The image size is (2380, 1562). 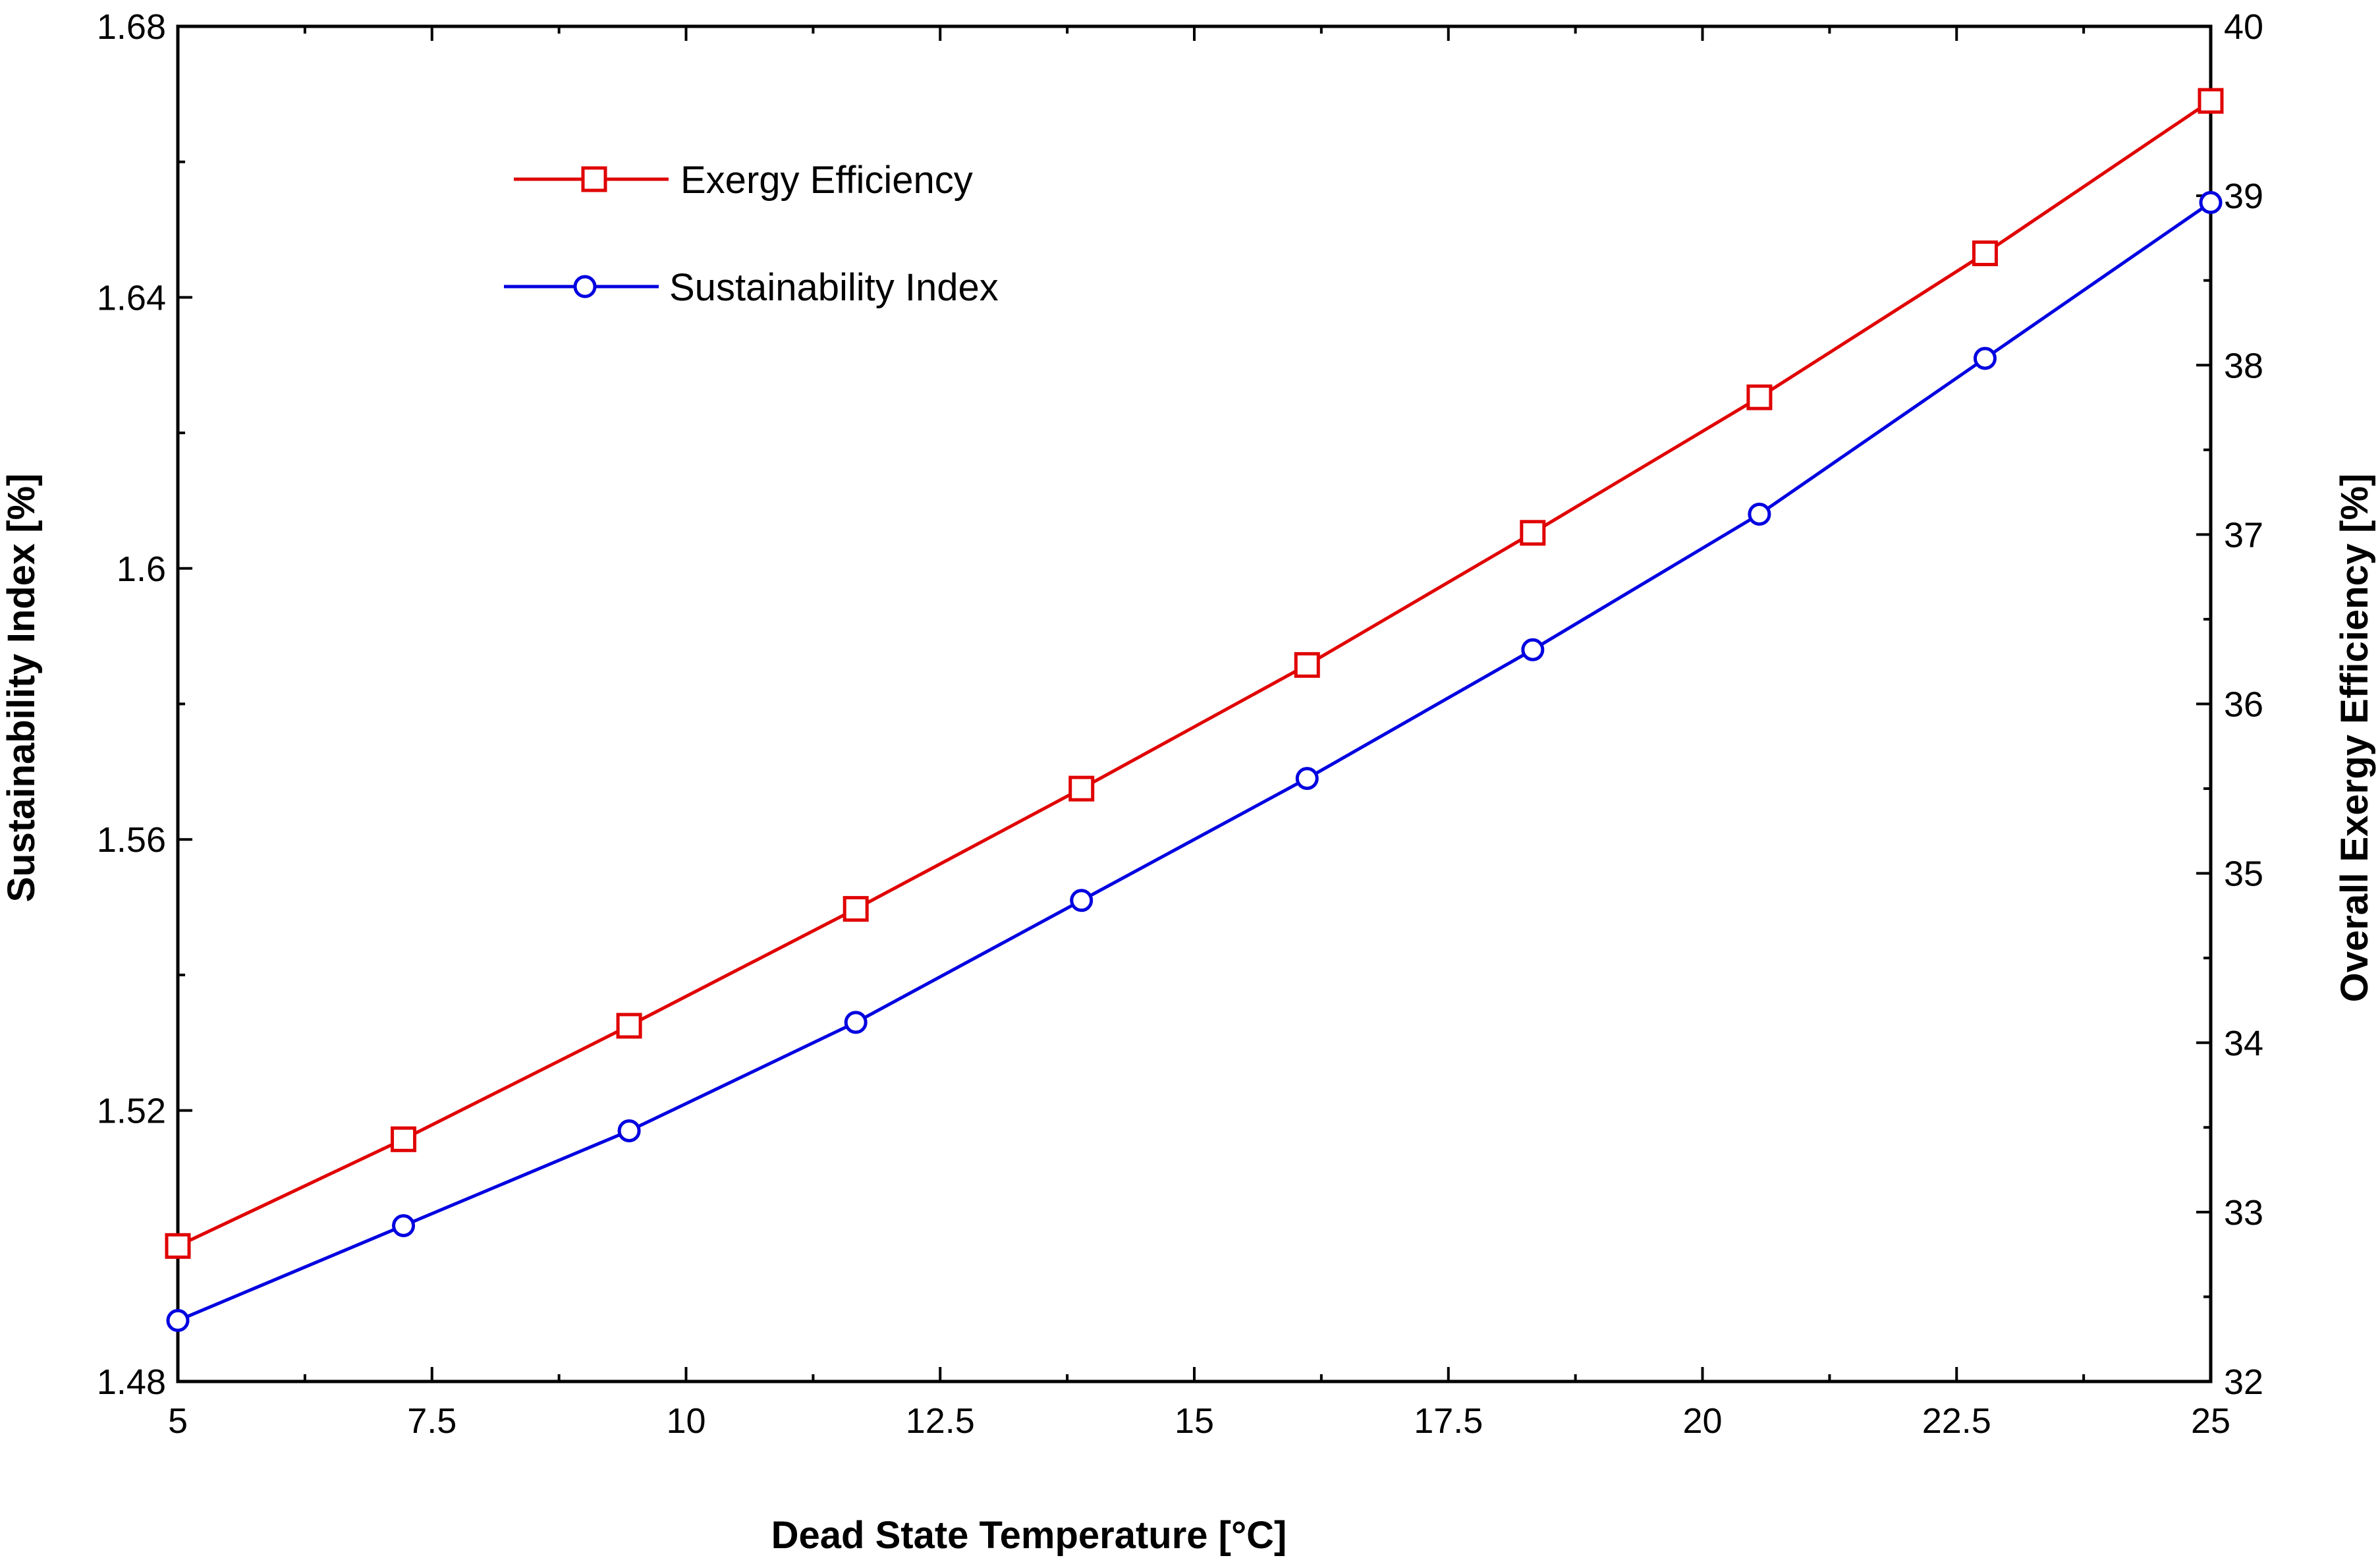 What do you see at coordinates (1029, 1535) in the screenshot?
I see `x-axis-title: Dead State Temperature [°C]` at bounding box center [1029, 1535].